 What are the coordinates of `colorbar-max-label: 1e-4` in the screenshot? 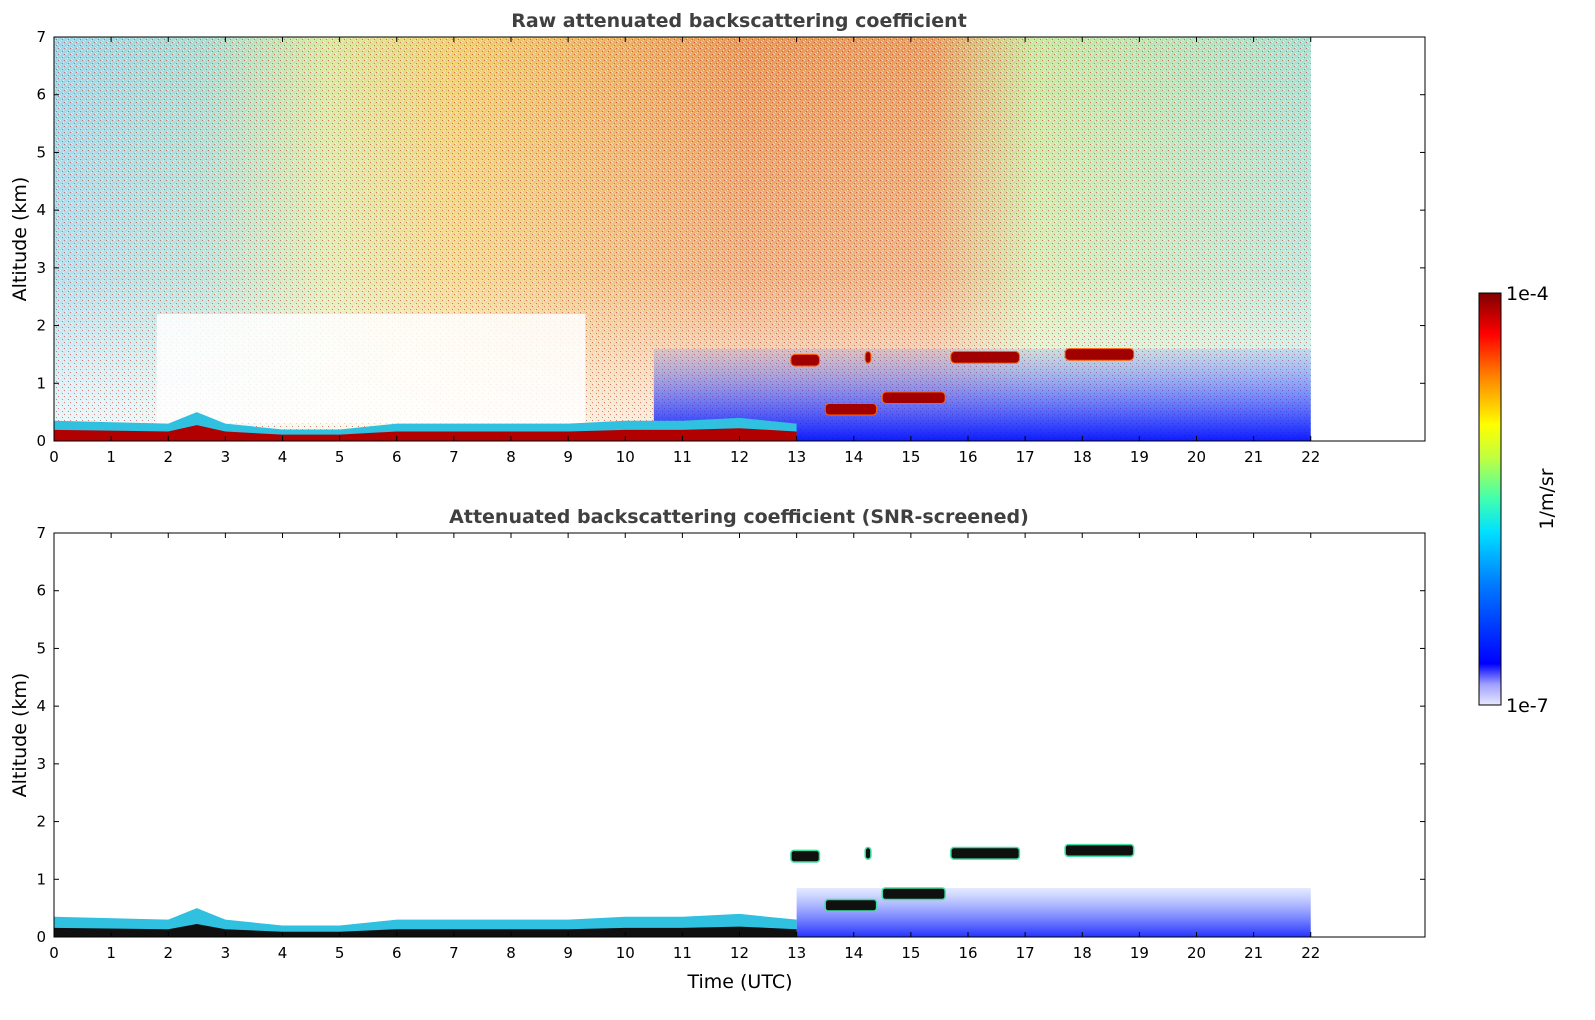 It's located at (1527, 294).